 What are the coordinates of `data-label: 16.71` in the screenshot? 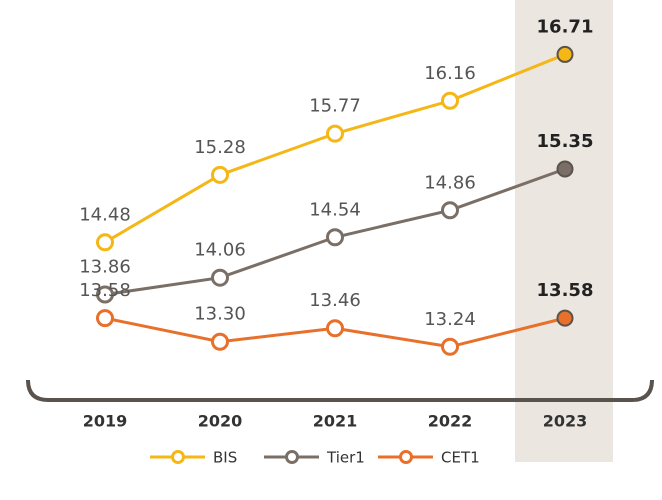 It's located at (565, 26).